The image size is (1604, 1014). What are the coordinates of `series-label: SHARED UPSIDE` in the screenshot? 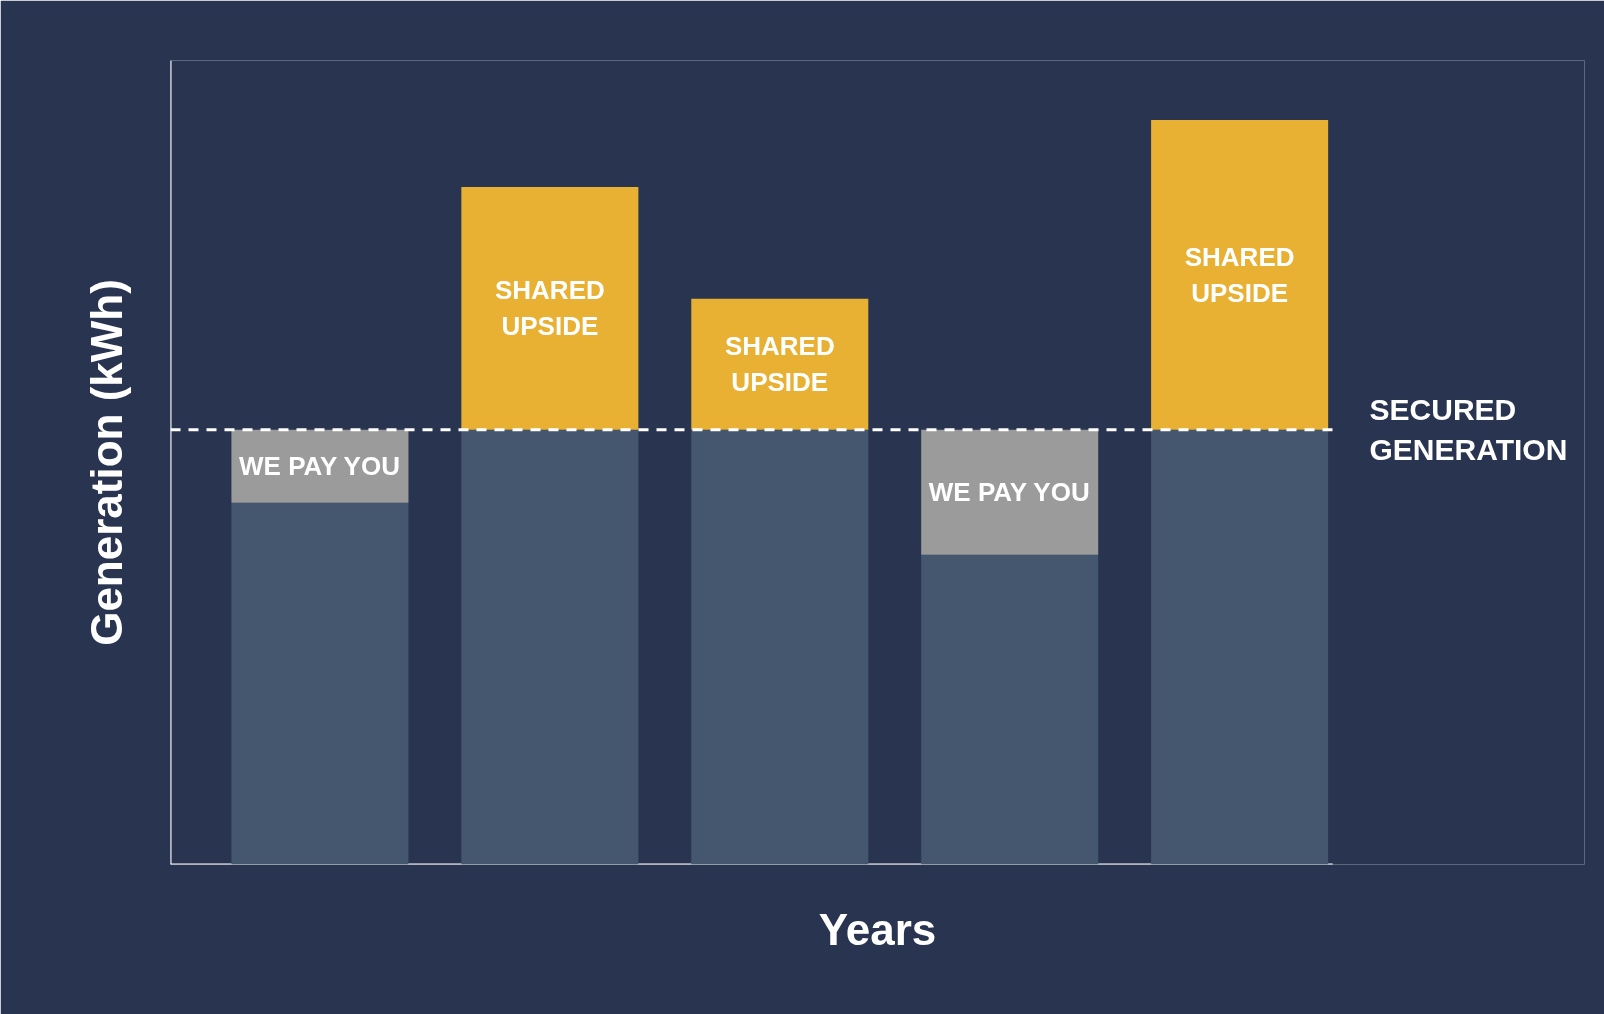 It's located at (779, 364).